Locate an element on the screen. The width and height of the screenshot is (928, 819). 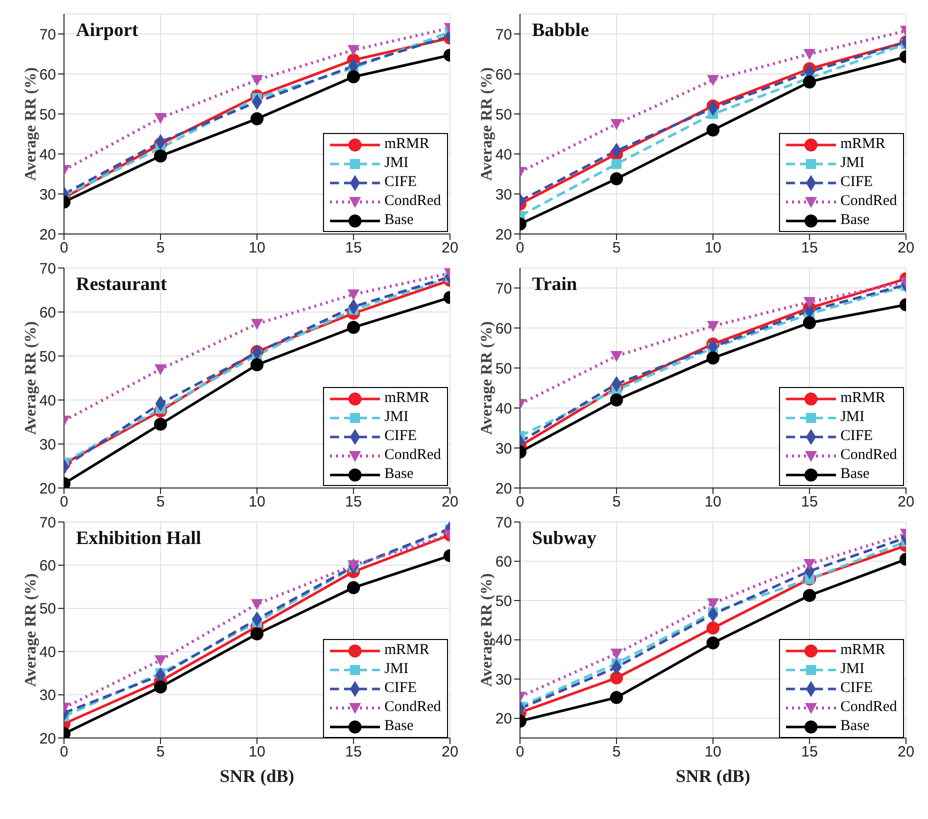
chart-title: Babble is located at coordinates (561, 30).